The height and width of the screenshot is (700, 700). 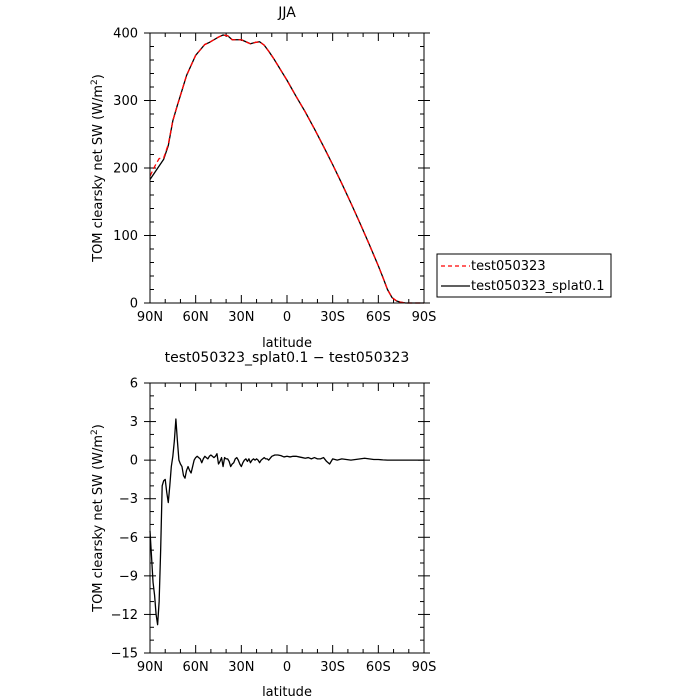 I want to click on bottom-xtick-label: 90N, so click(x=150, y=667).